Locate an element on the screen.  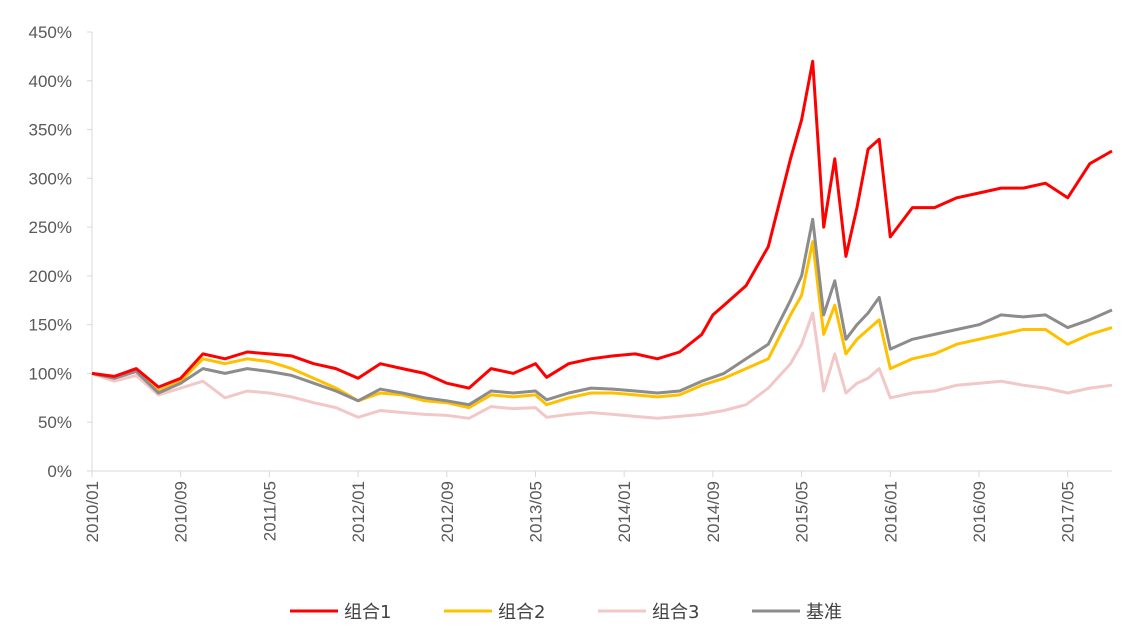
x-tick-label: 2012/01 is located at coordinates (358, 511).